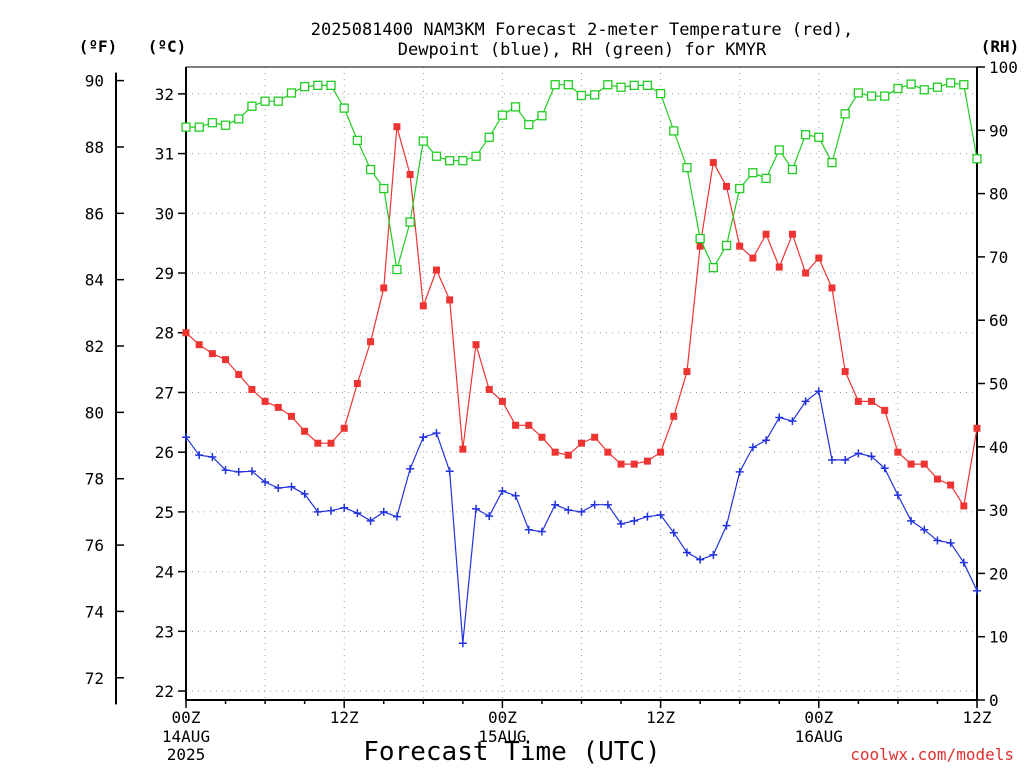  Describe the element at coordinates (998, 257) in the screenshot. I see `rh-tick-label: 70` at that location.